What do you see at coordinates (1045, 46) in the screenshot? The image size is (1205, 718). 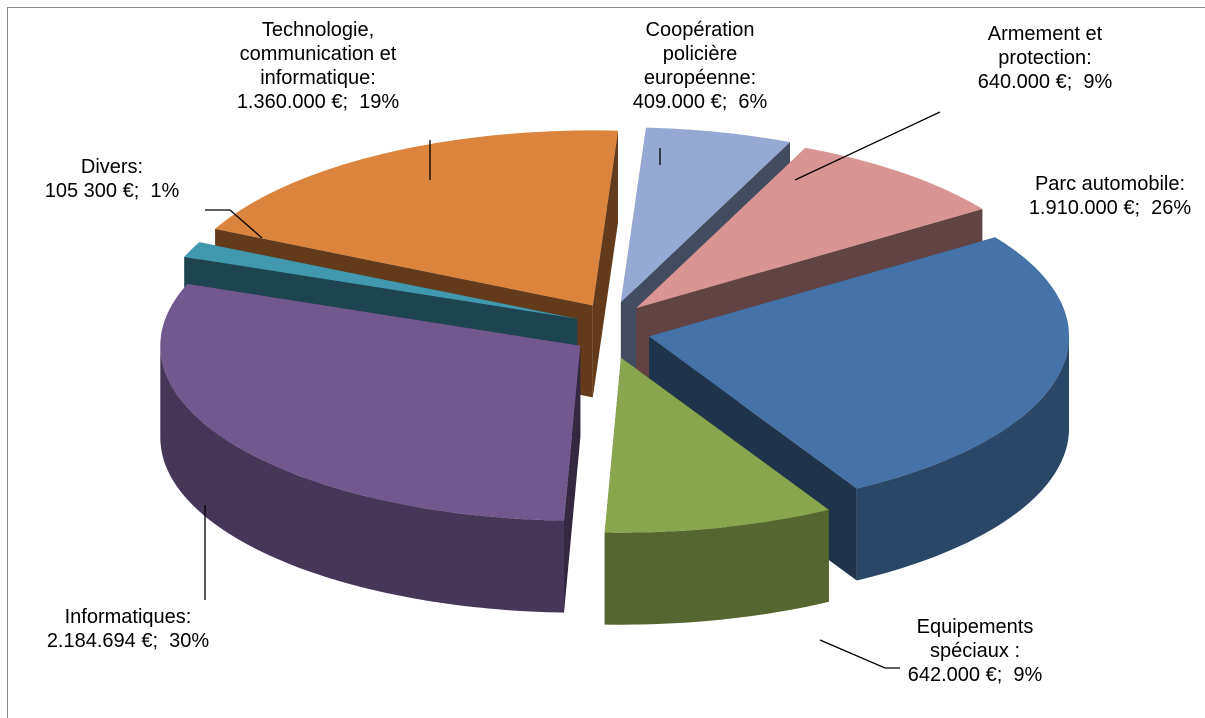 I see `category-label: Armement et protection:` at bounding box center [1045, 46].